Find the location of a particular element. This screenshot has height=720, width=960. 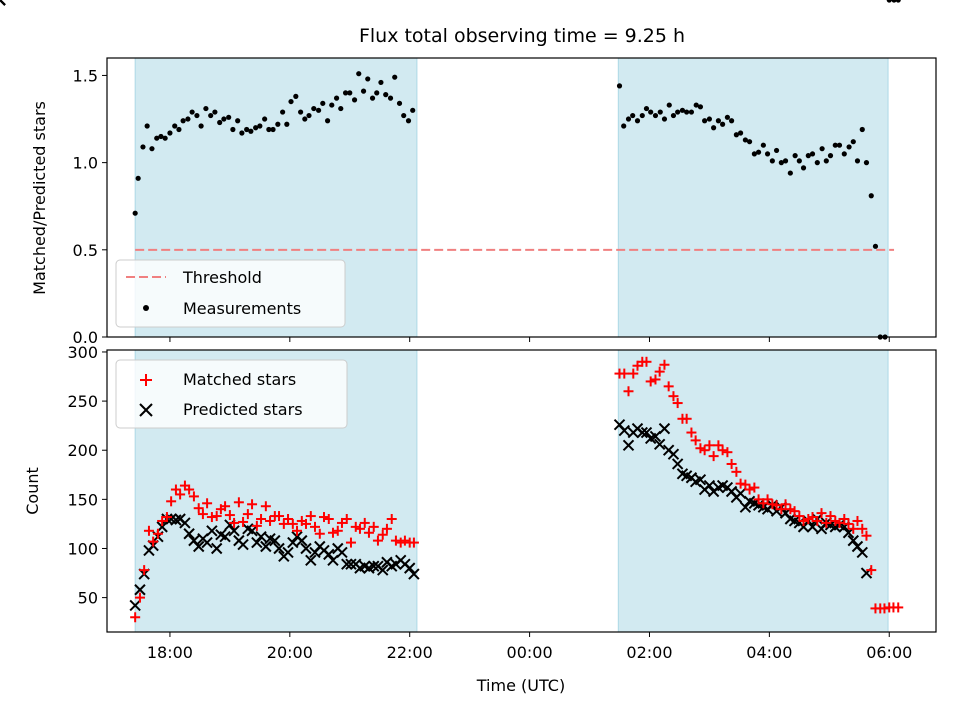

legend-matched-label: Matched stars is located at coordinates (239, 379).